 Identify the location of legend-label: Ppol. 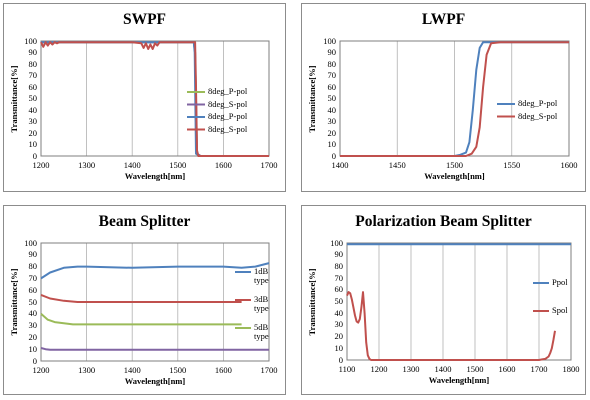
(560, 282).